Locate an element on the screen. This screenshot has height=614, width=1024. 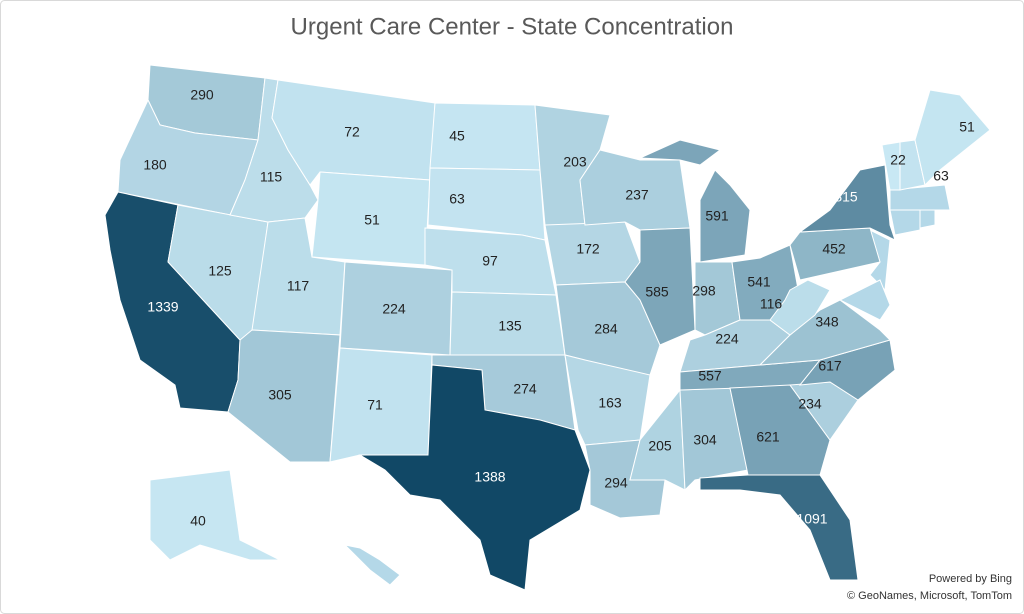
state-value-label: 135 is located at coordinates (510, 326).